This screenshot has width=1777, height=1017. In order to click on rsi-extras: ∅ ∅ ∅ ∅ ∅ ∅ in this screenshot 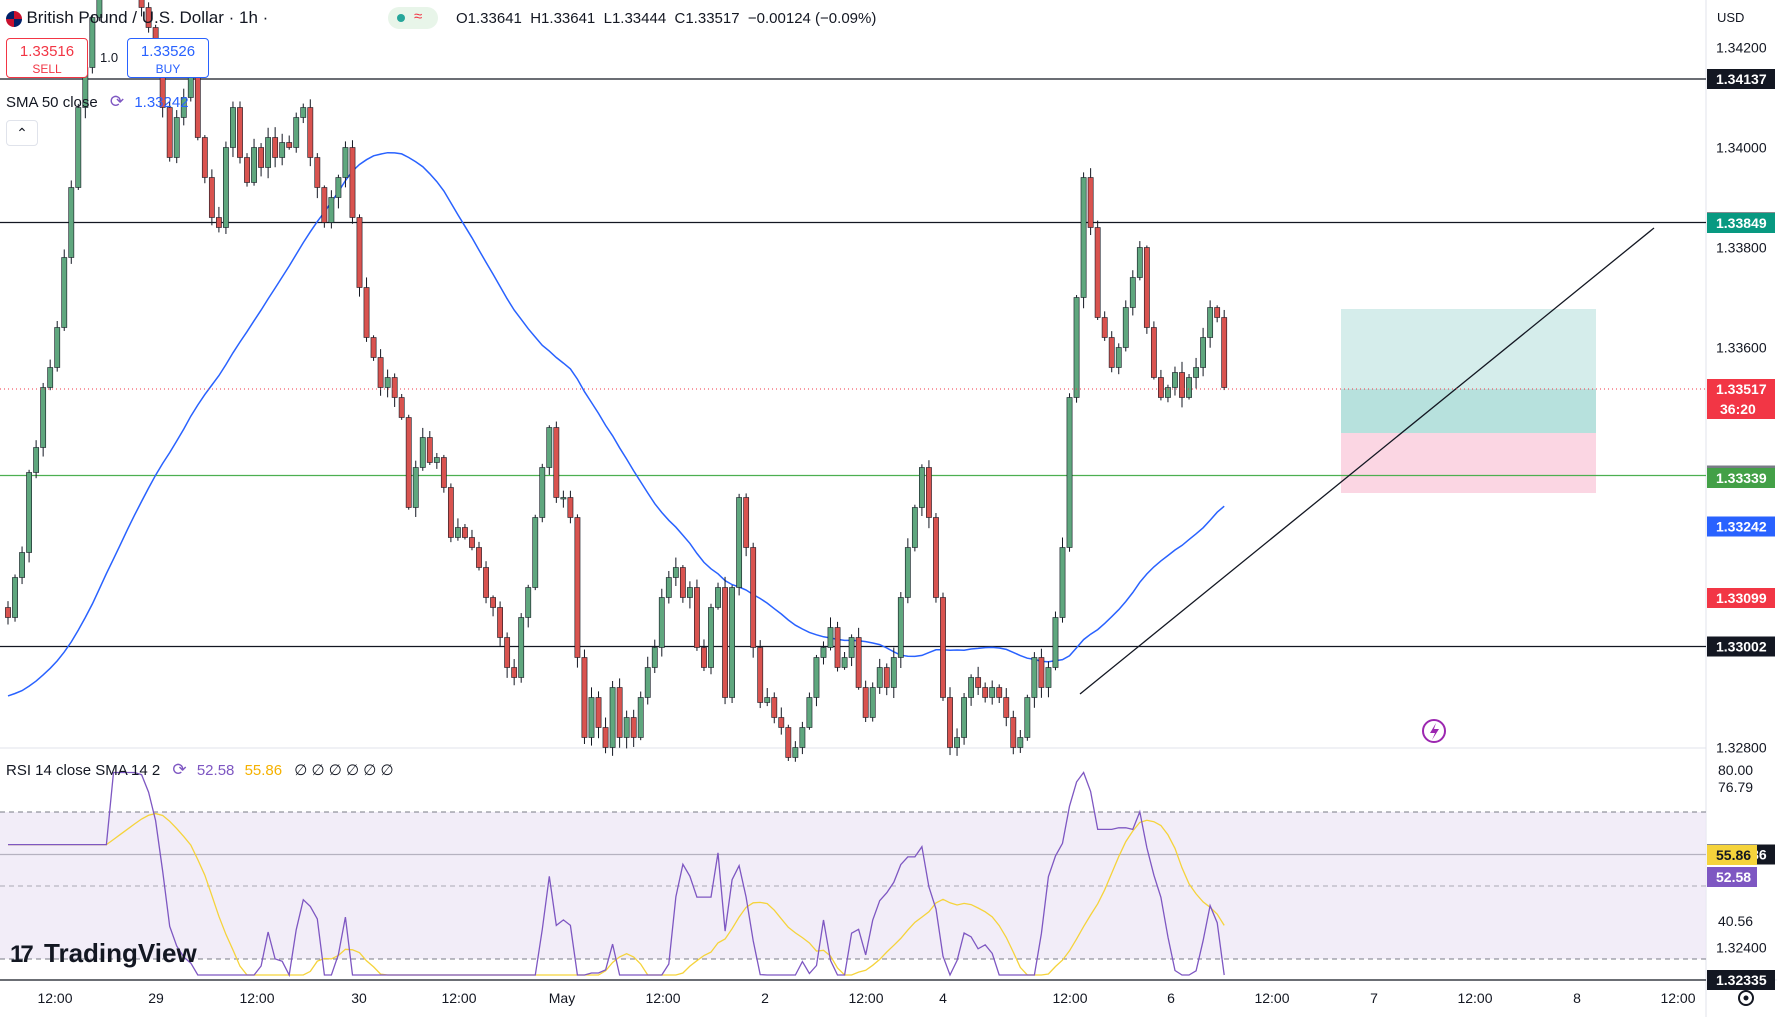, I will do `click(344, 770)`.